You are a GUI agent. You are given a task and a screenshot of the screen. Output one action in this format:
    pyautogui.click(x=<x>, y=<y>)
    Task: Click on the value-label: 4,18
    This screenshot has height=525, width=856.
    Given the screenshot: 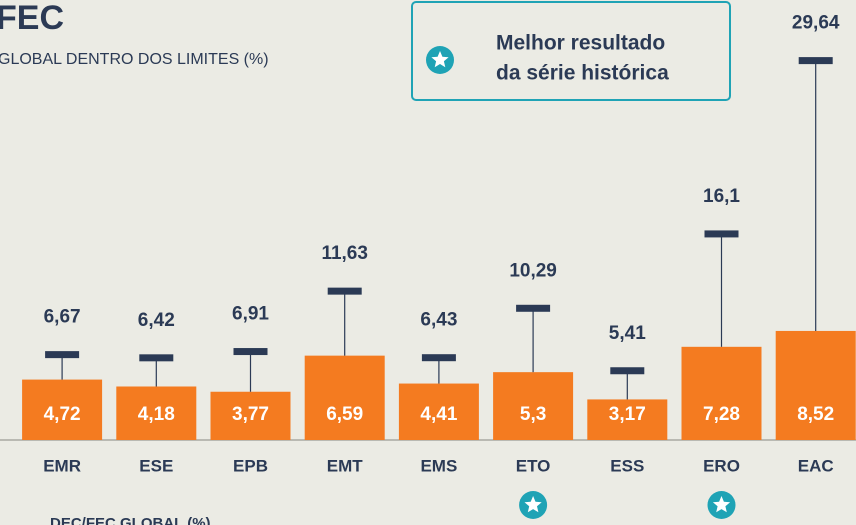 What is the action you would take?
    pyautogui.click(x=156, y=414)
    